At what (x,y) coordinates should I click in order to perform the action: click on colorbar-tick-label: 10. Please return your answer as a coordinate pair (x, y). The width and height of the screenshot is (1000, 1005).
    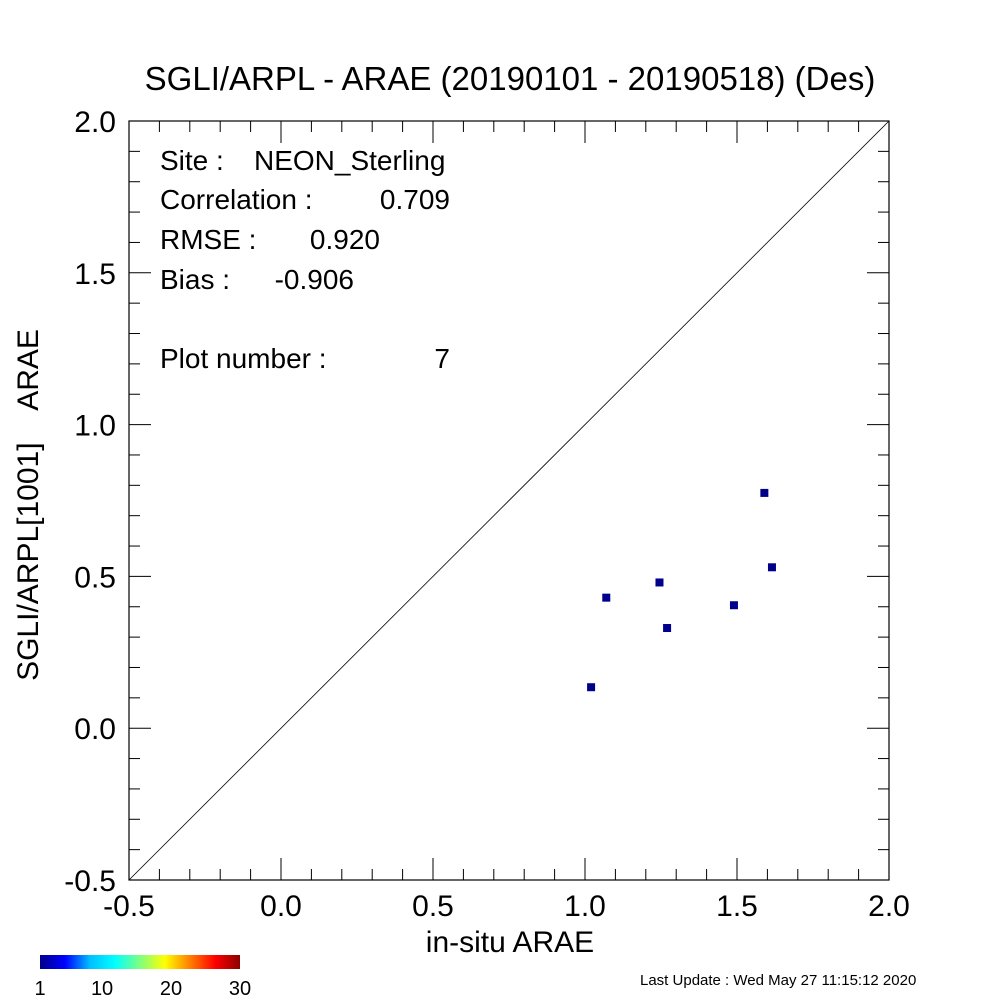
    Looking at the image, I should click on (102, 989).